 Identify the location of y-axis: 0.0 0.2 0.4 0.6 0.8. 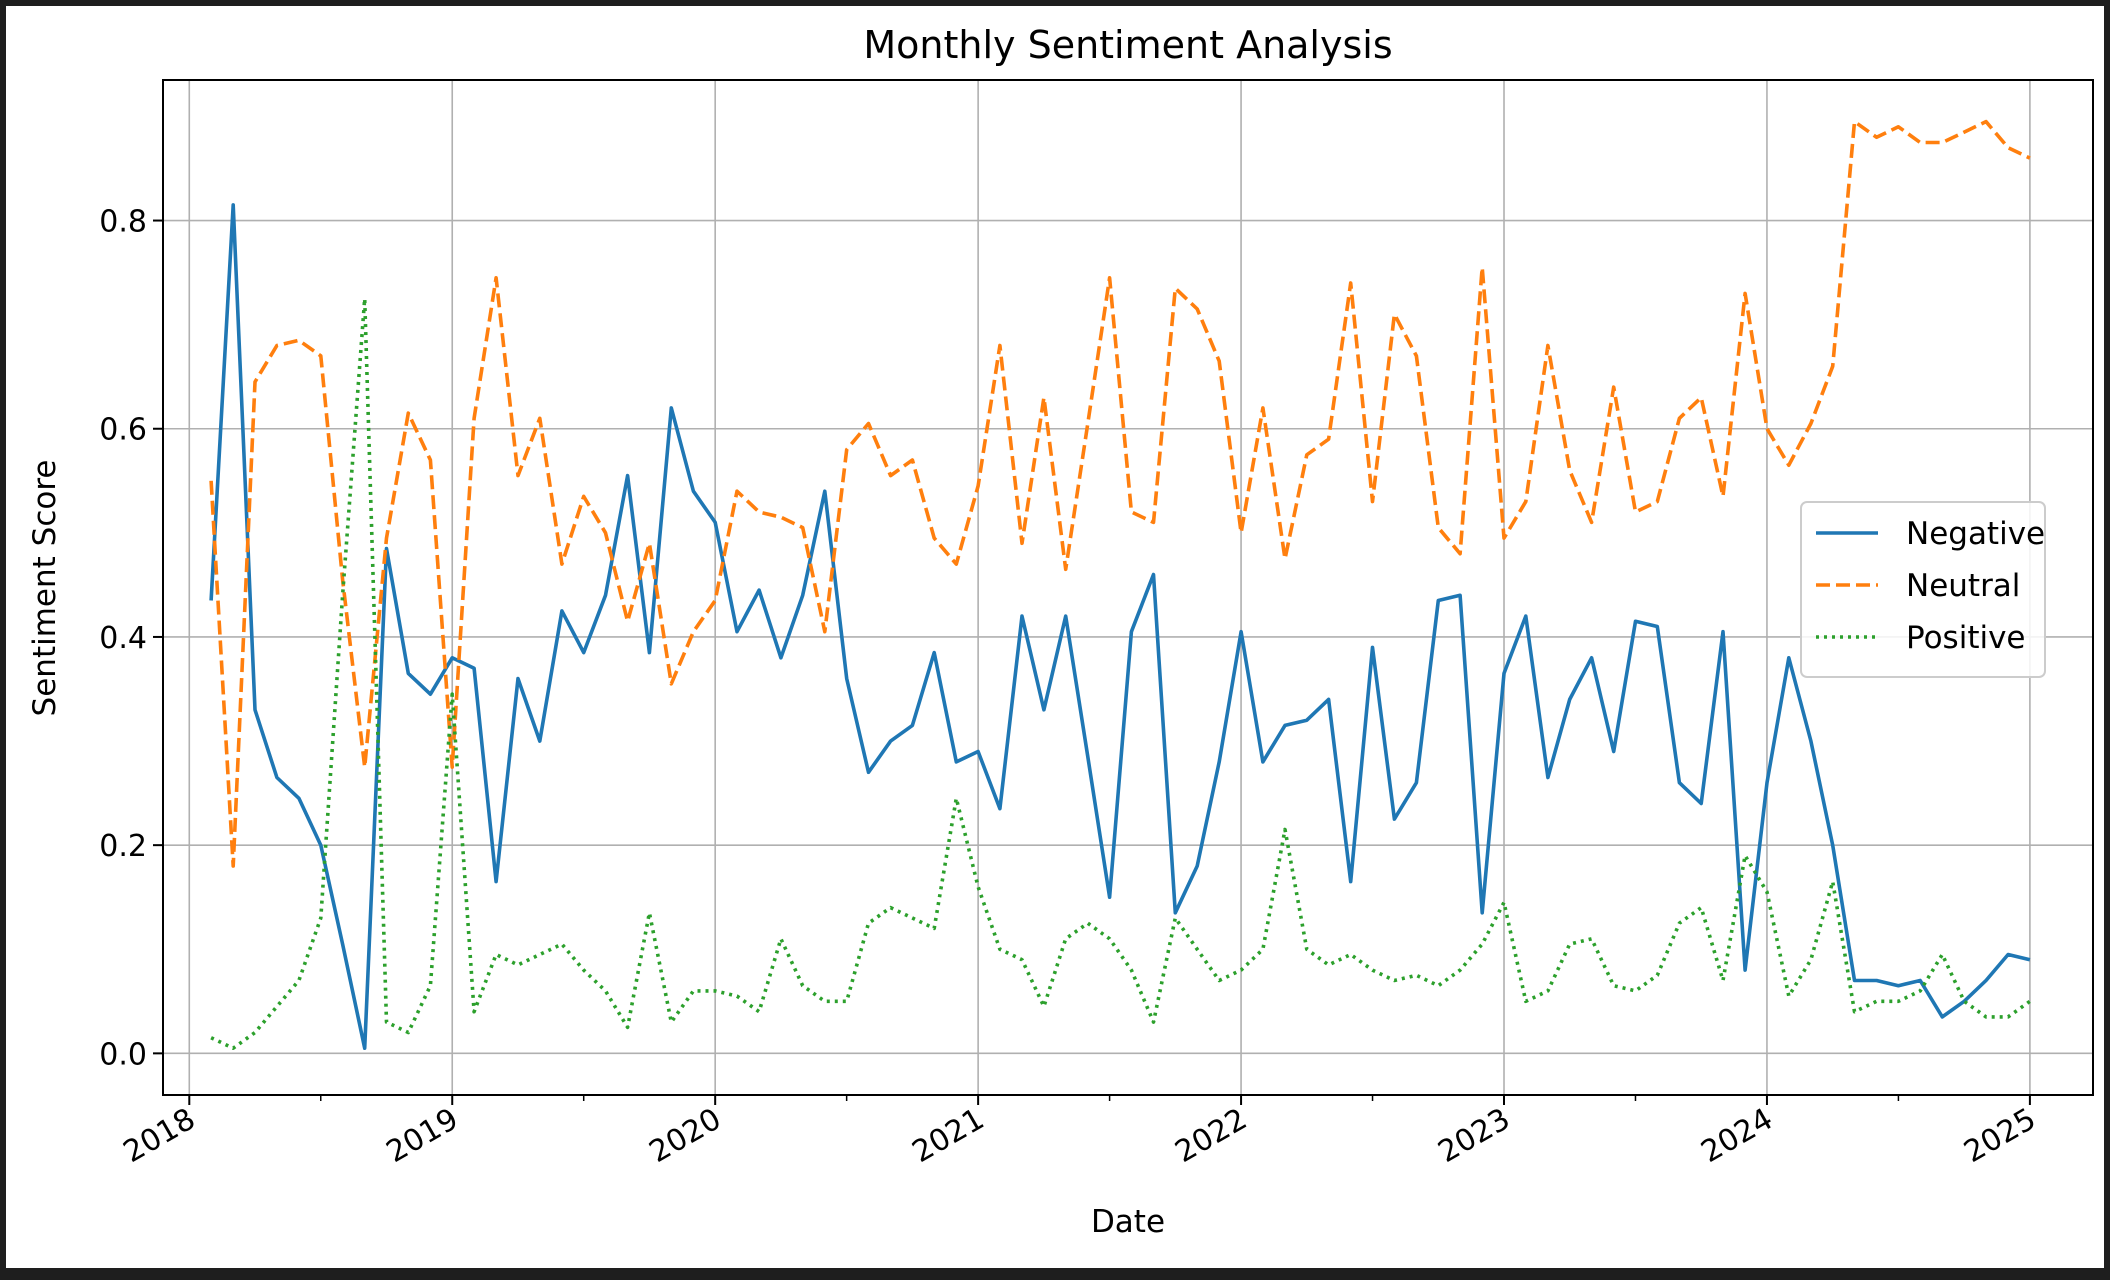
(131, 638).